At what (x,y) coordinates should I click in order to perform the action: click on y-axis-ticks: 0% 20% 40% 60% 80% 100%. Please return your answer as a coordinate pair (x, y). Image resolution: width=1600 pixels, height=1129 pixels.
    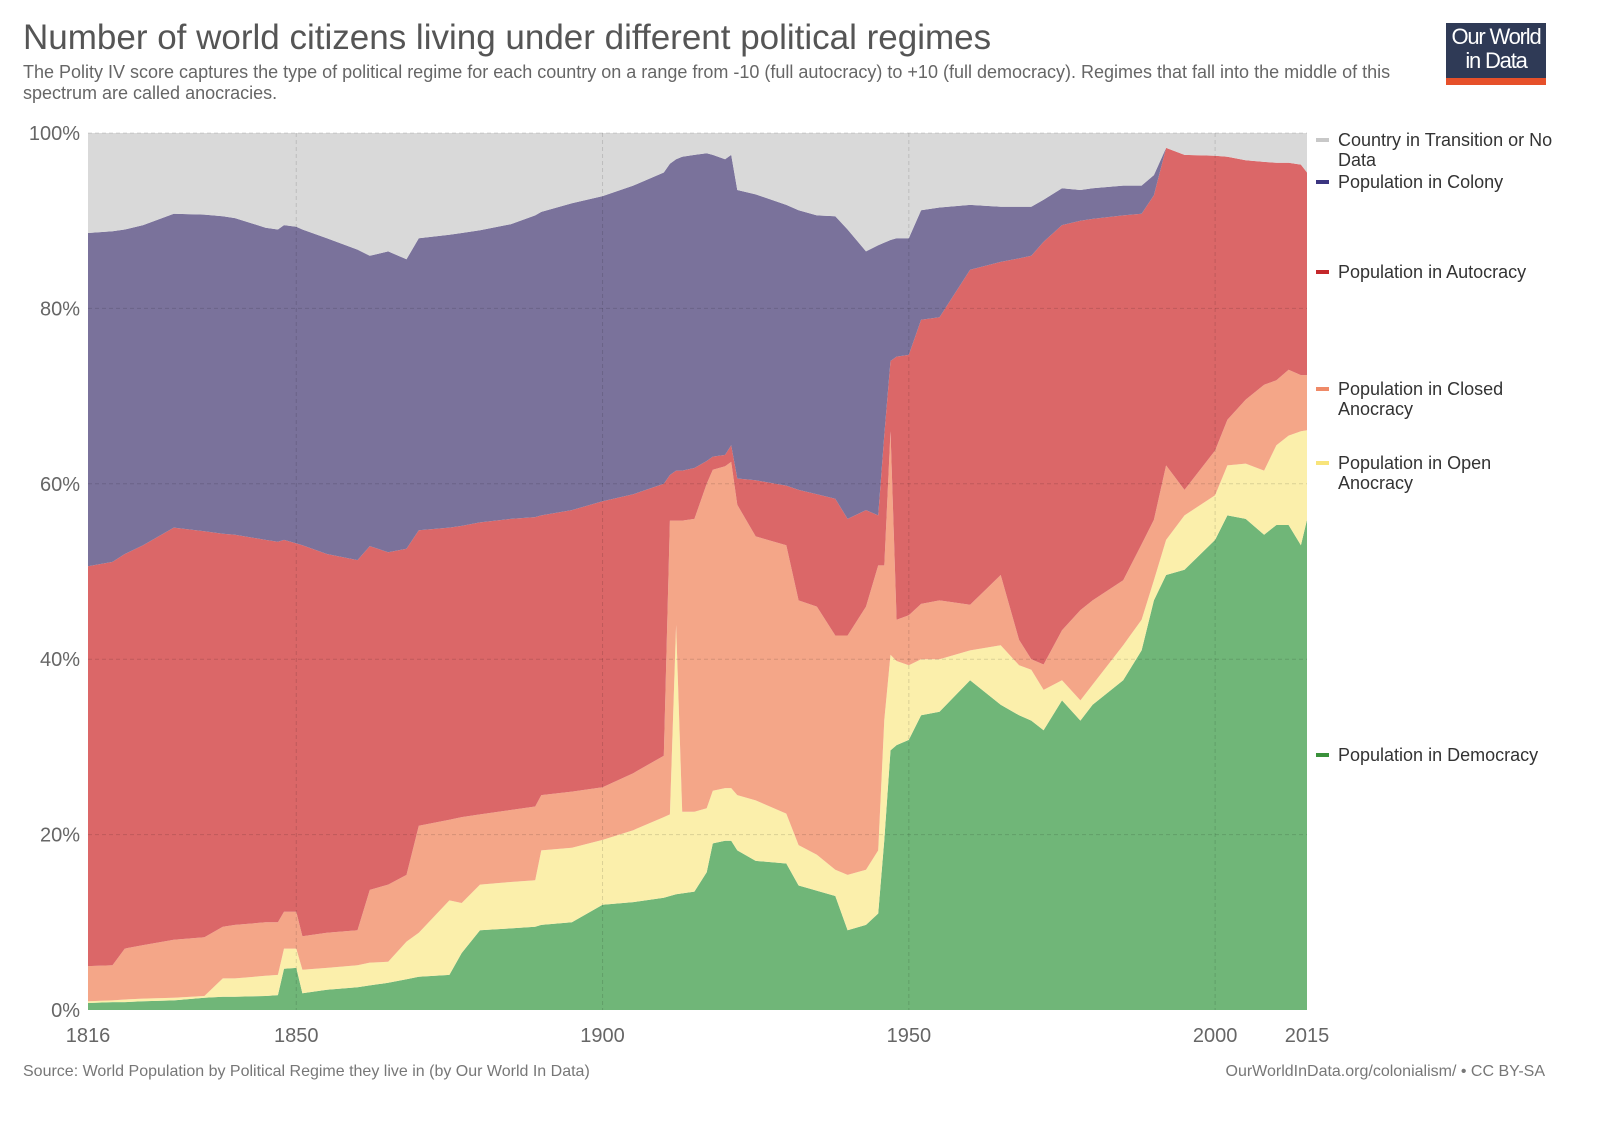
    Looking at the image, I should click on (54, 572).